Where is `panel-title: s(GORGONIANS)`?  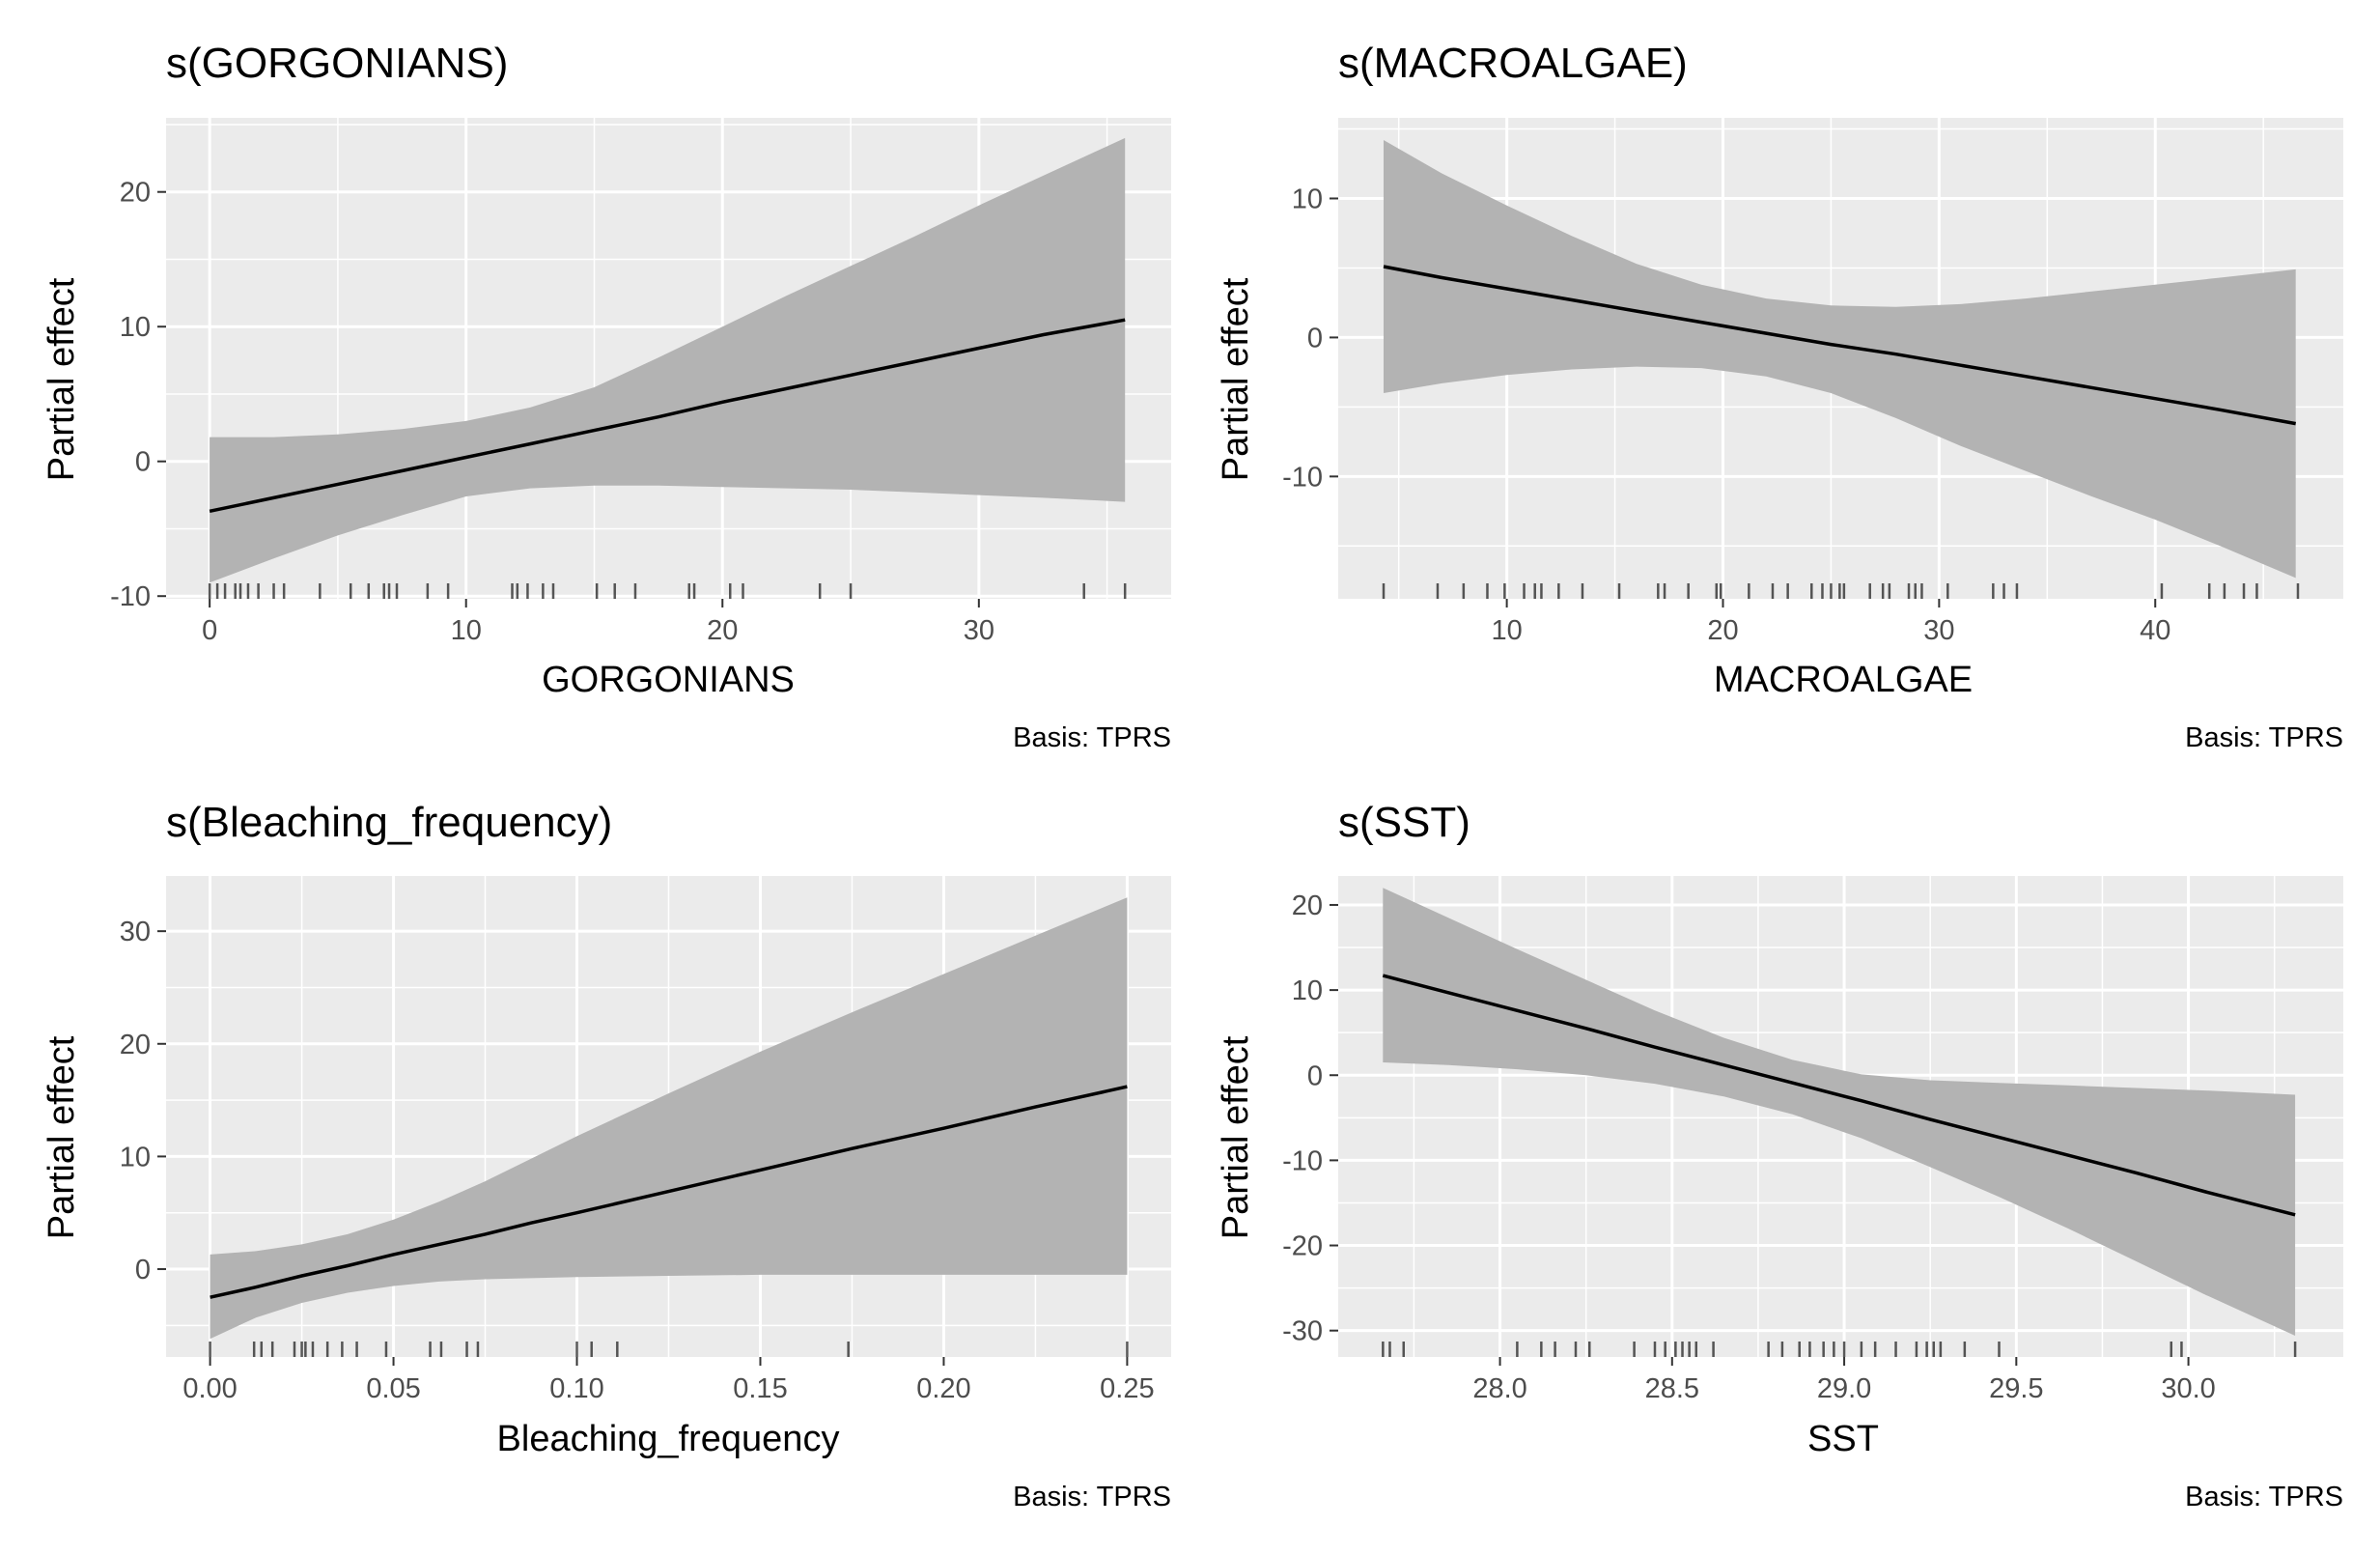
panel-title: s(GORGONIANS) is located at coordinates (337, 63).